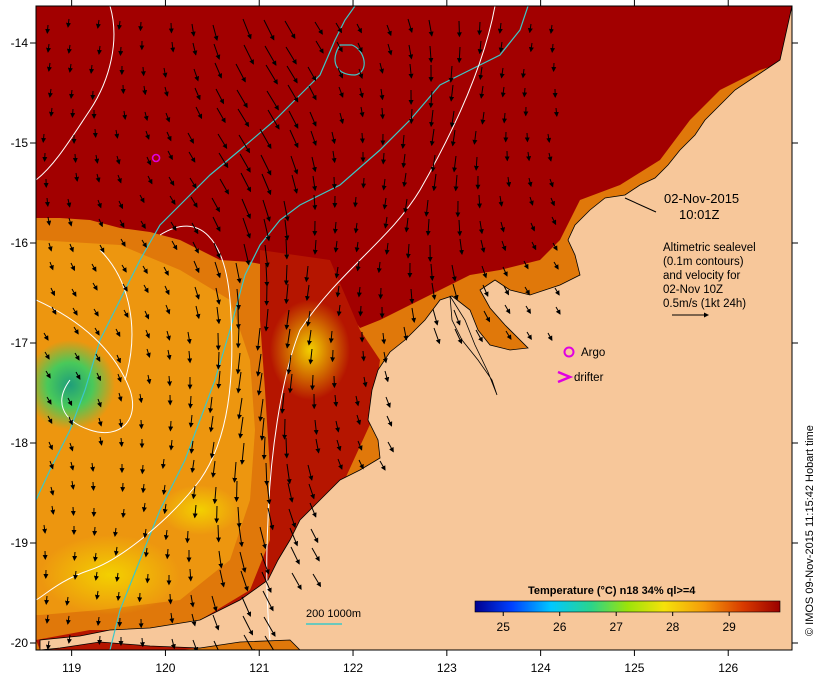 Image resolution: width=820 pixels, height=680 pixels. I want to click on drifter-legend-marker, so click(565, 377).